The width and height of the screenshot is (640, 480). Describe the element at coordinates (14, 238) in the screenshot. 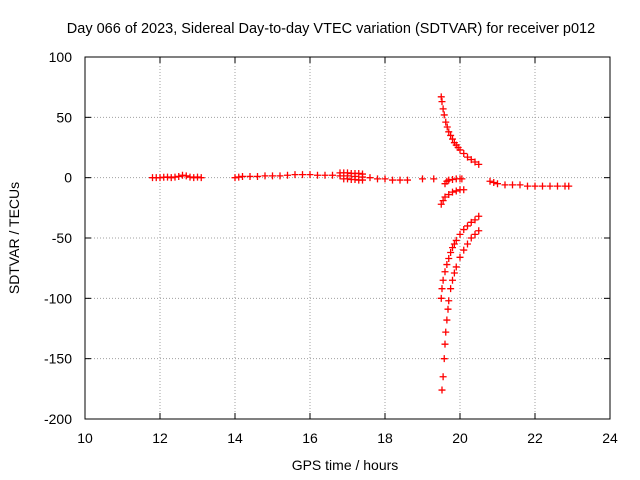

I see `y-axis-label: SDTVAR / TECUs` at that location.